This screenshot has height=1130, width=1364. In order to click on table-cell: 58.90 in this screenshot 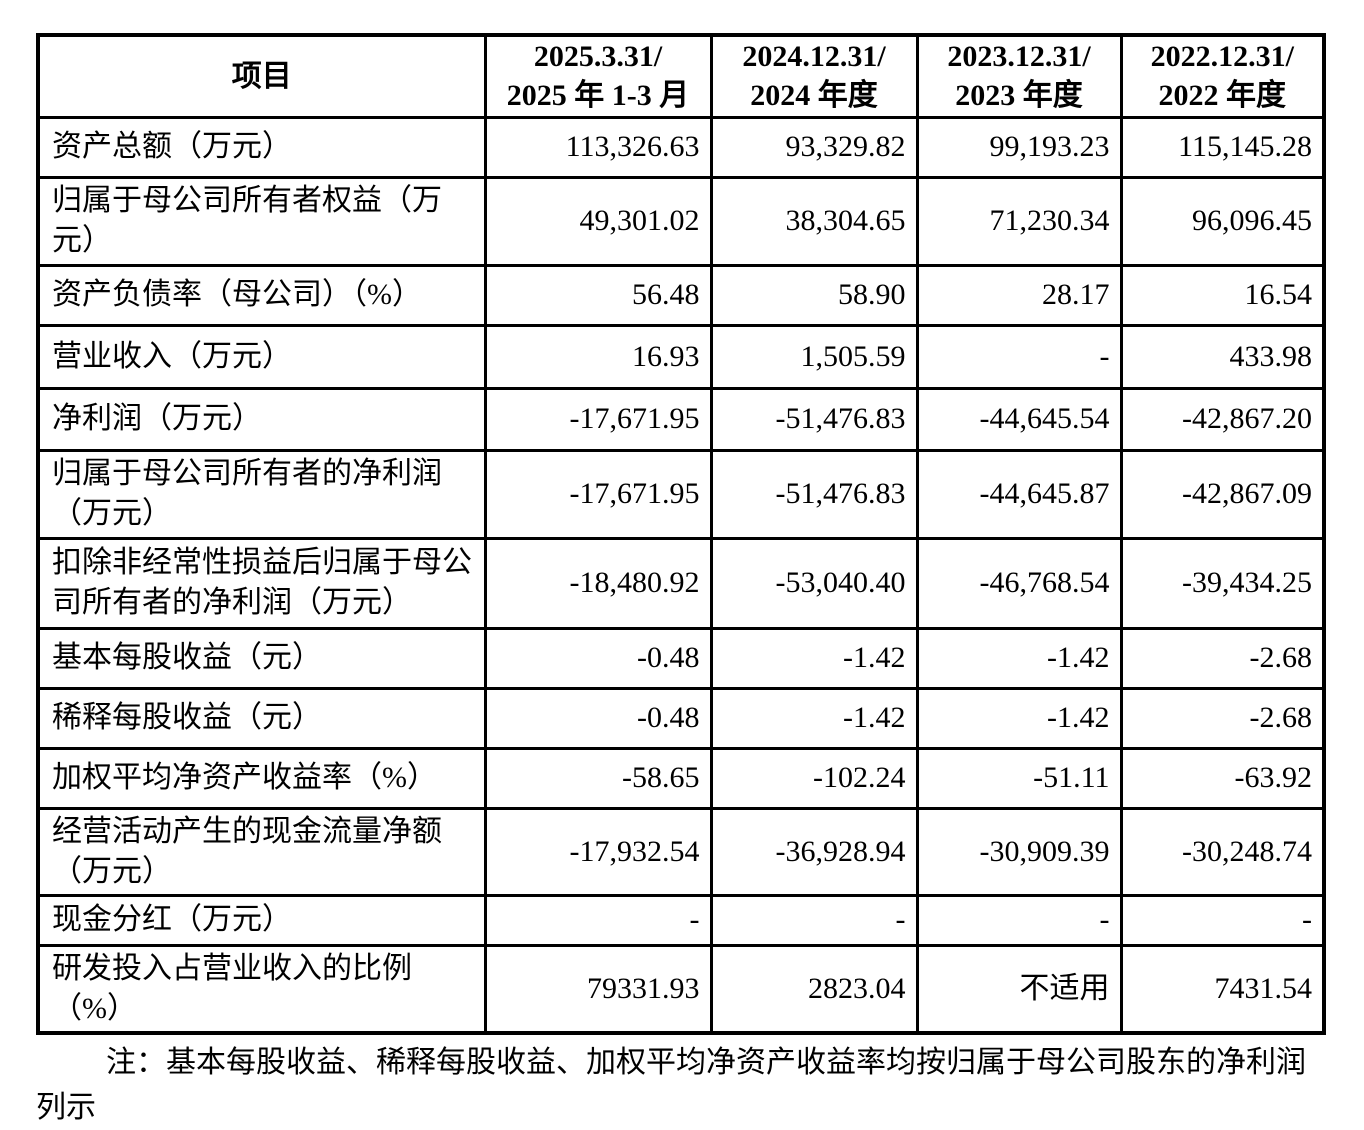, I will do `click(814, 295)`.